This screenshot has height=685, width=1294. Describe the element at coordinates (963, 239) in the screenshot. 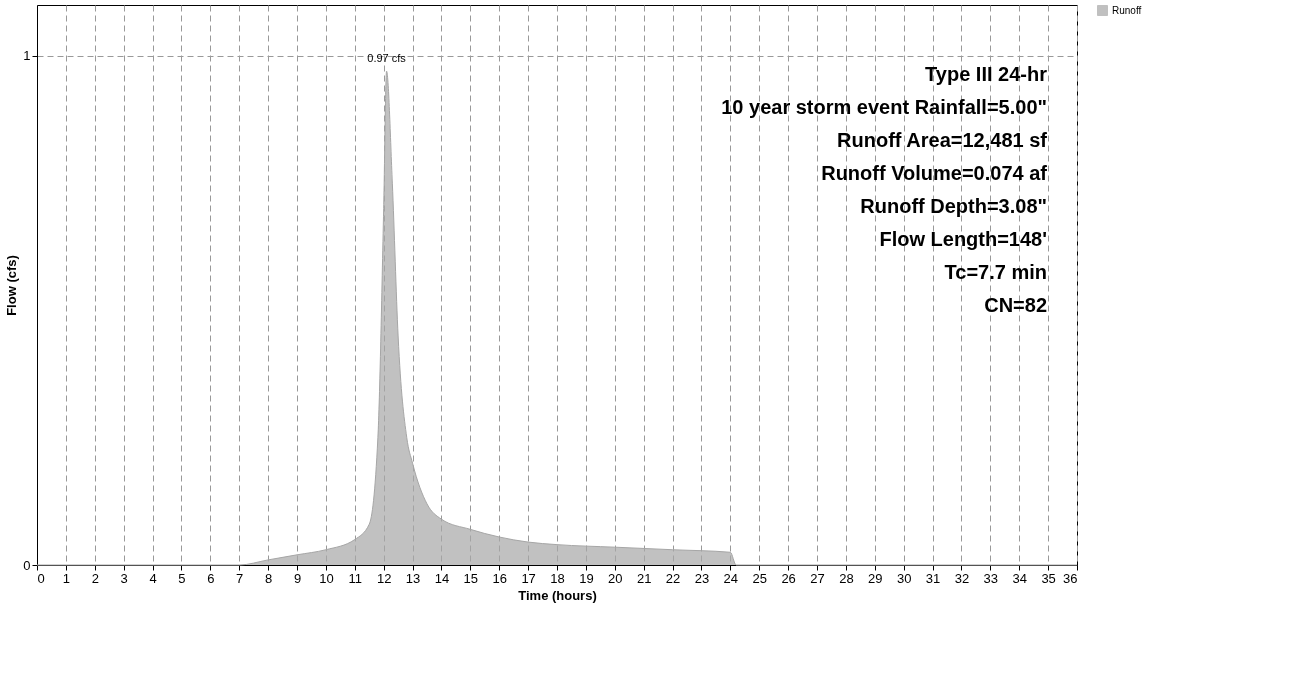

I see `annotation: Flow Length=148'` at that location.